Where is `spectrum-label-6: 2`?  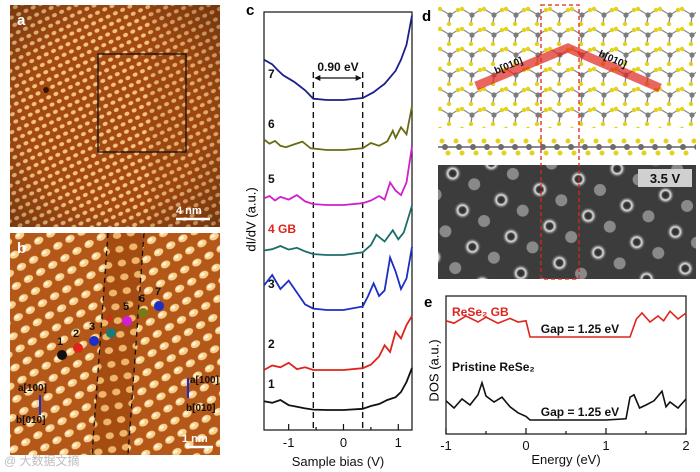
spectrum-label-6: 2 is located at coordinates (271, 344).